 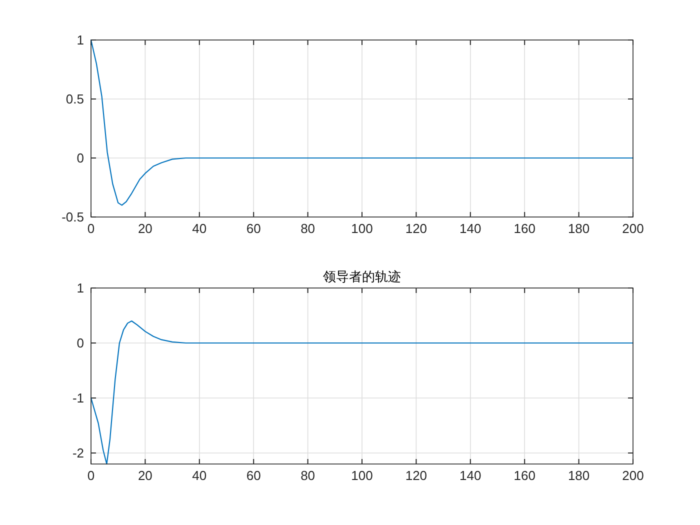 I want to click on y-tick-label: -2, so click(x=78, y=453).